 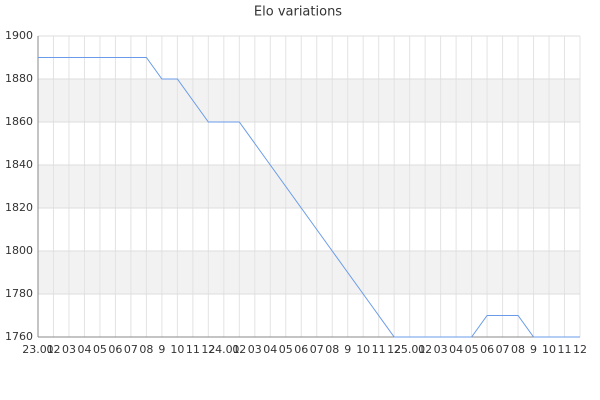 What do you see at coordinates (224, 349) in the screenshot?
I see `x-tick-label: 24.01` at bounding box center [224, 349].